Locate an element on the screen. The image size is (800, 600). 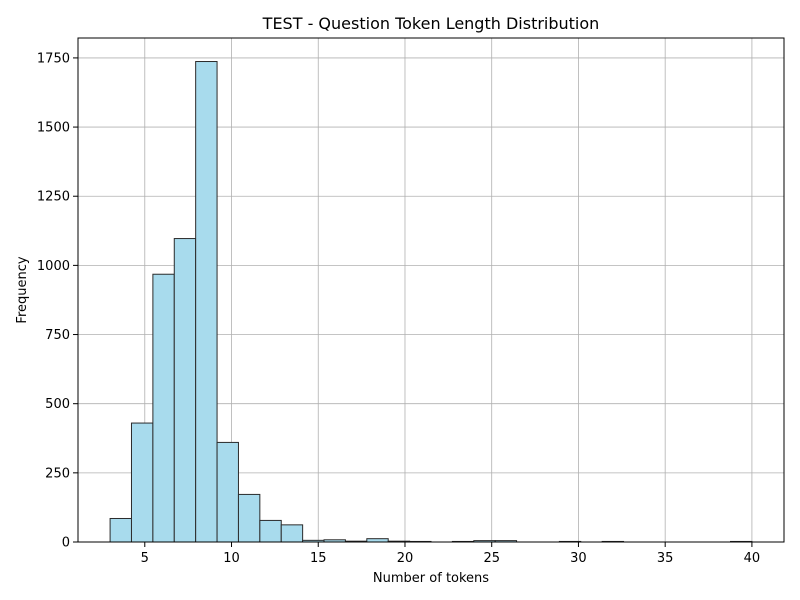
y-tick-label: 1750 is located at coordinates (53, 58).